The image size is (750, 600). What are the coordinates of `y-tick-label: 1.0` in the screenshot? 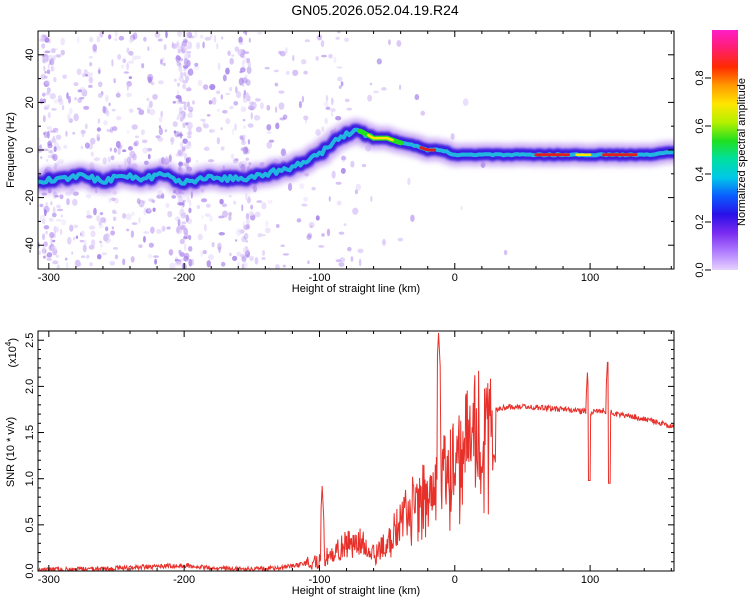 It's located at (30, 478).